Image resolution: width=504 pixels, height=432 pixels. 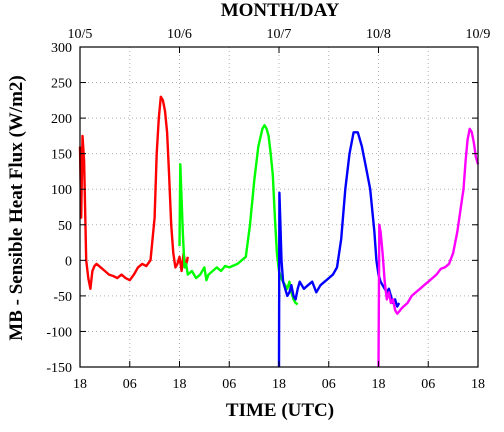 I want to click on y-tick-label: 150, so click(x=61, y=155).